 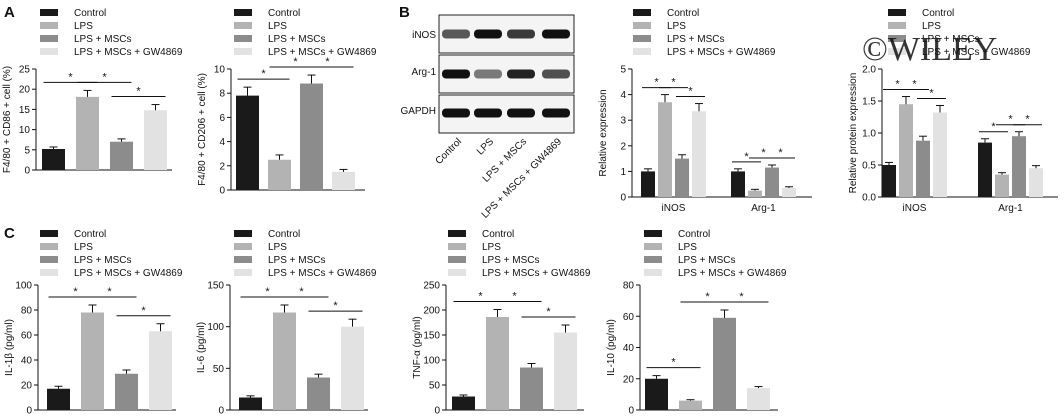 I want to click on panel-letter-a: A, so click(x=9, y=12).